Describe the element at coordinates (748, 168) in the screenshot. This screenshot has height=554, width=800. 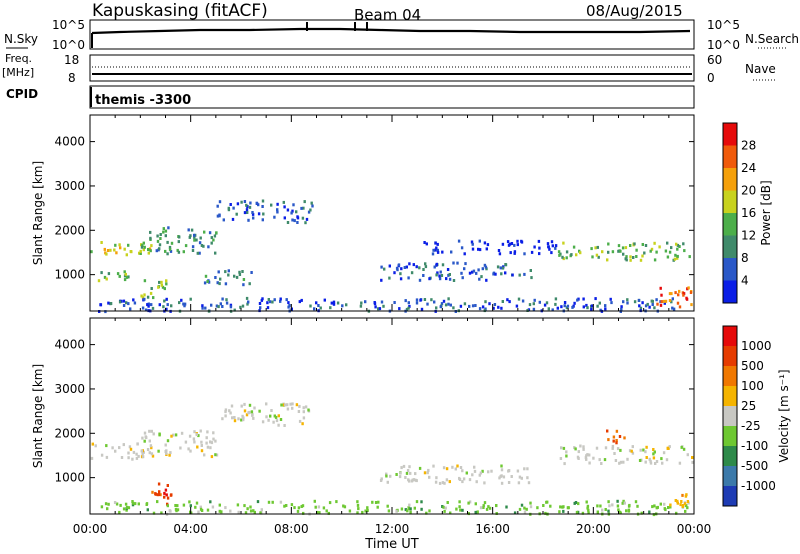
I see `colorbar-tick-label: 24` at that location.